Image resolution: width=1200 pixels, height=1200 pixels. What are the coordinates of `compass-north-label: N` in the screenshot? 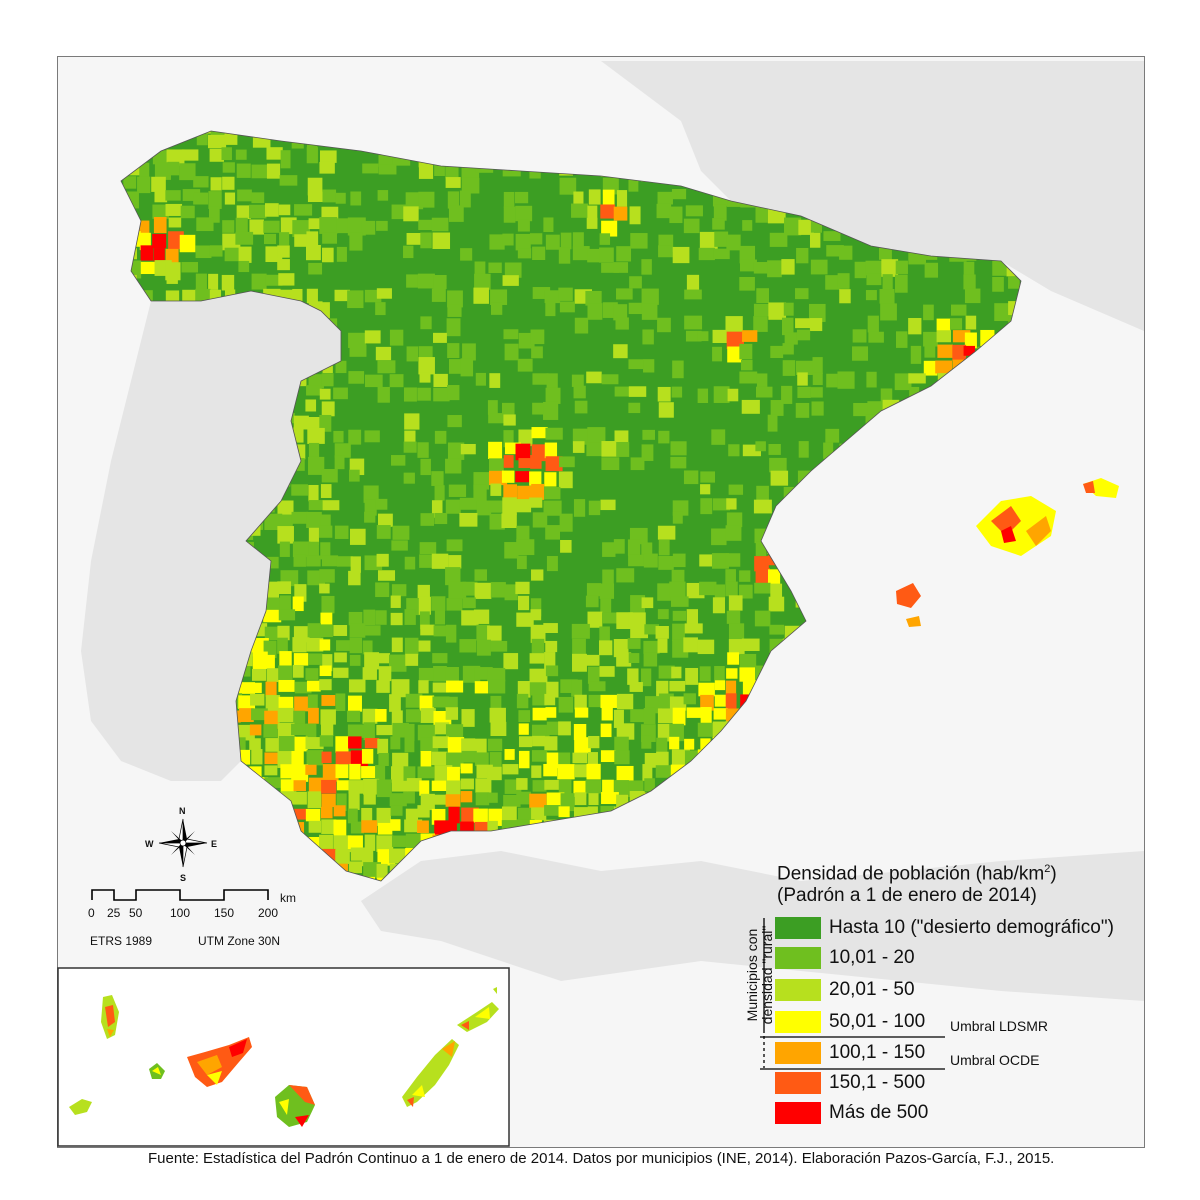 It's located at (182, 811).